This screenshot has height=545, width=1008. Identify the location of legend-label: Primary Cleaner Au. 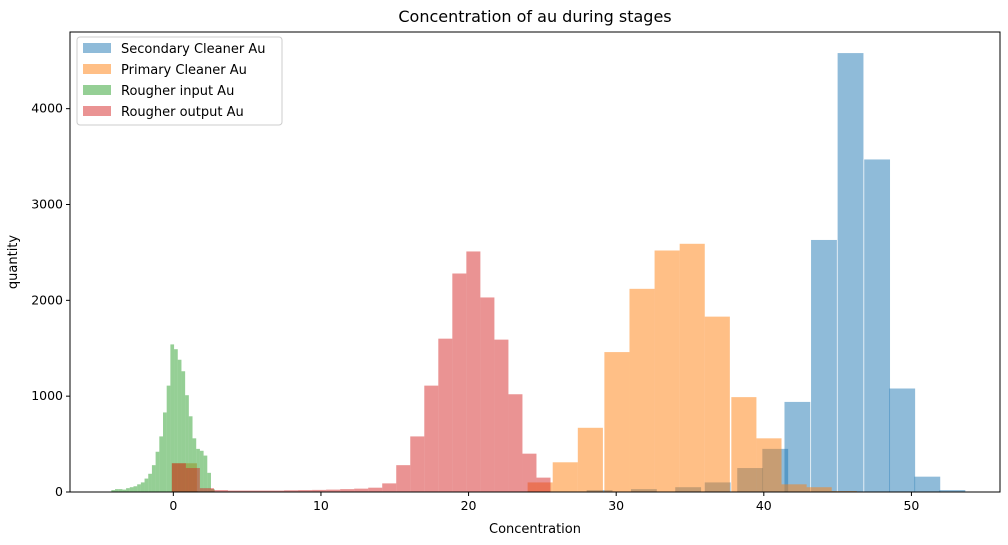
(184, 70).